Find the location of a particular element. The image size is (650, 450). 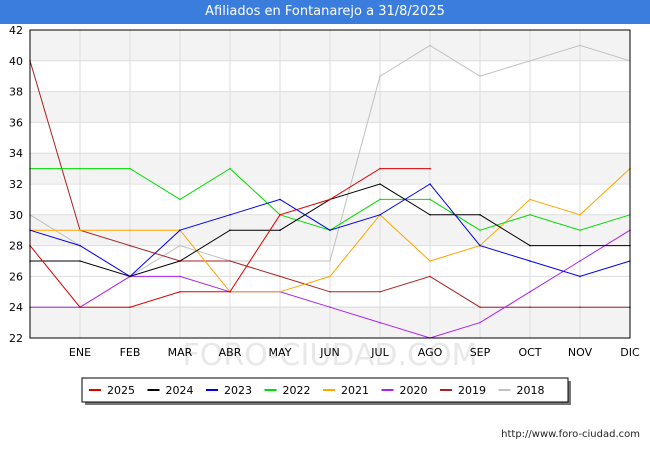

legend-item-2019: 2019 is located at coordinates (463, 390).